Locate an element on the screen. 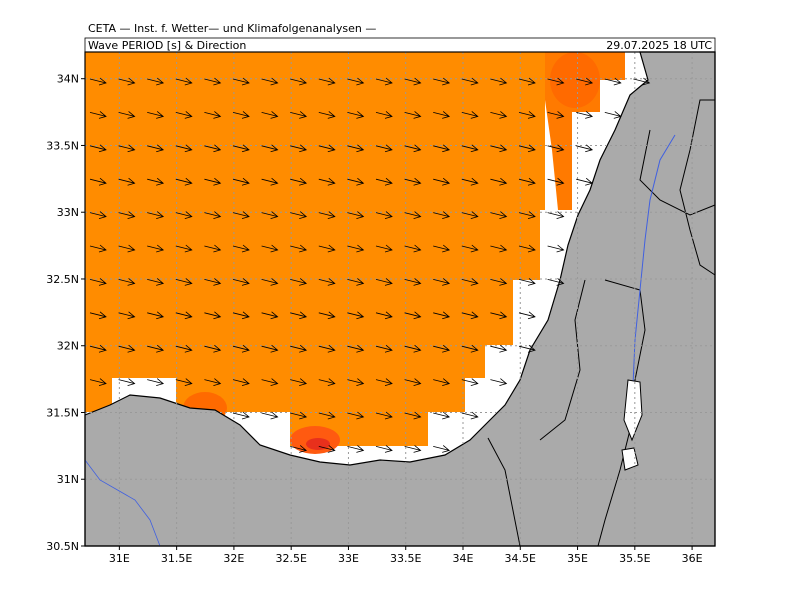 This screenshot has width=800, height=600. lon-tick-label: 33.5E is located at coordinates (405, 558).